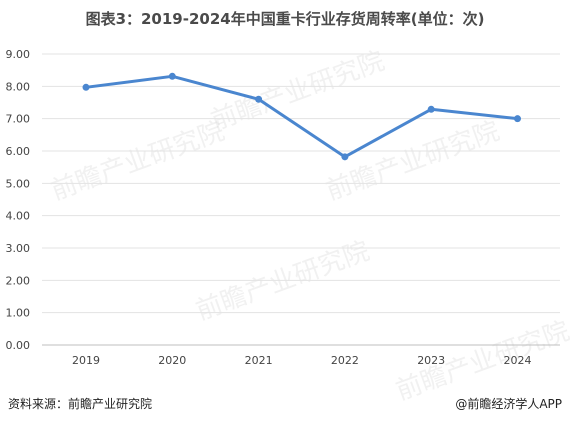 The height and width of the screenshot is (423, 570). Describe the element at coordinates (18, 86) in the screenshot. I see `y-tick-label: 8.00` at that location.